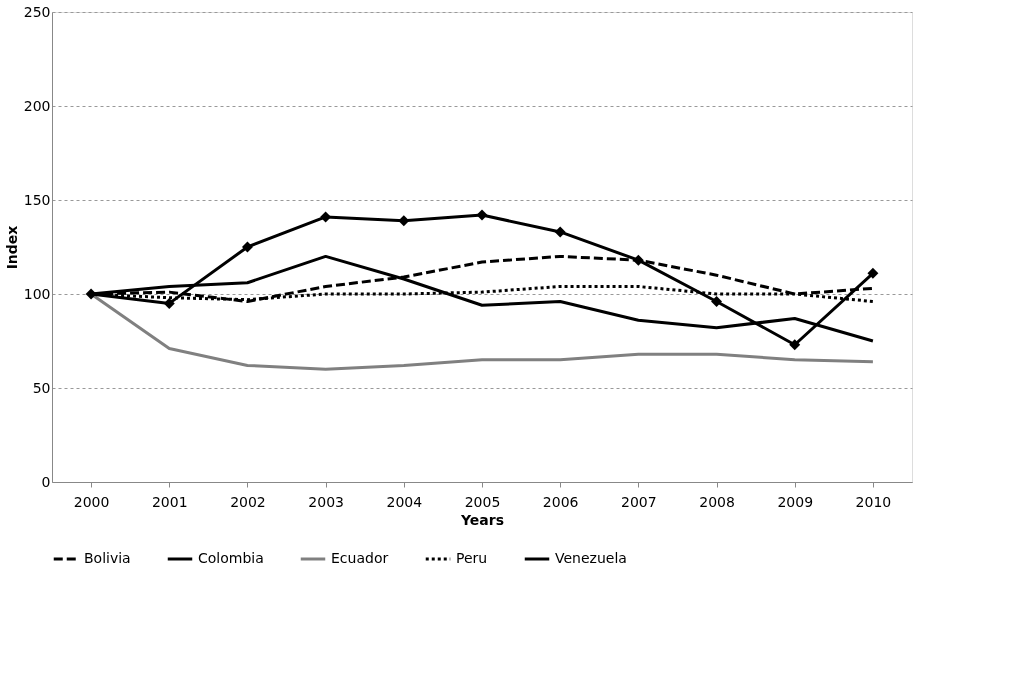  Describe the element at coordinates (231, 558) in the screenshot. I see `legend-label: Colombia` at that location.